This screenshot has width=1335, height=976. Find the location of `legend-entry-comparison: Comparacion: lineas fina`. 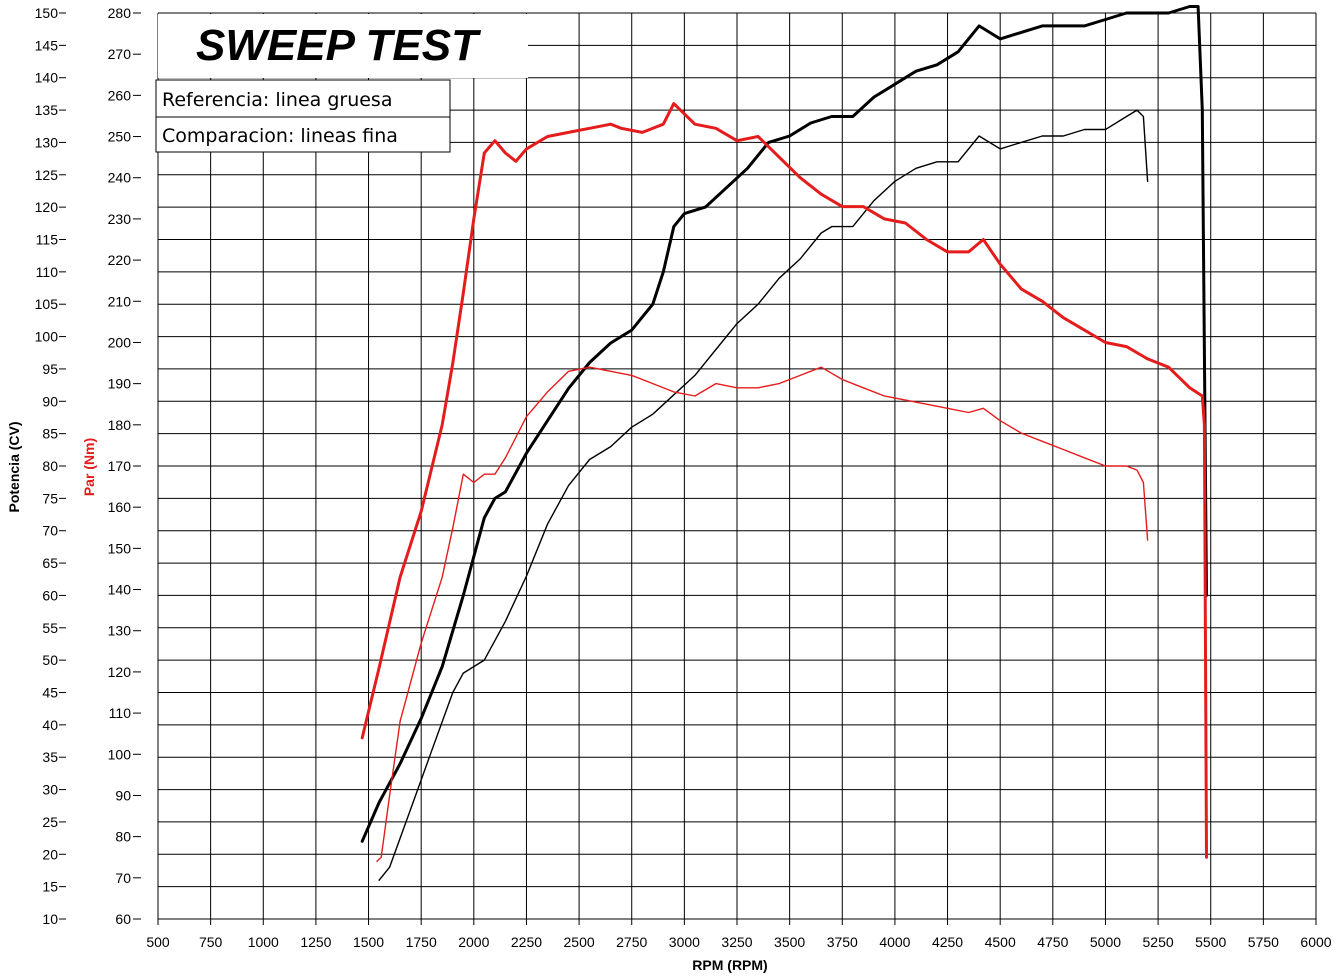

legend-entry-comparison: Comparacion: lineas fina is located at coordinates (280, 136).